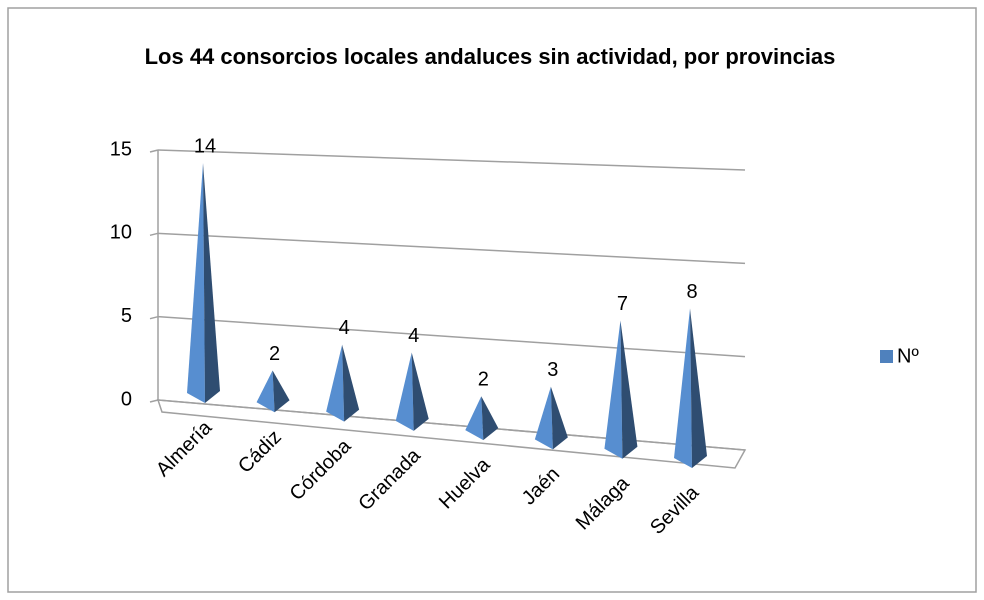 This screenshot has width=984, height=600. Describe the element at coordinates (886, 356) in the screenshot. I see `legend-swatch` at that location.